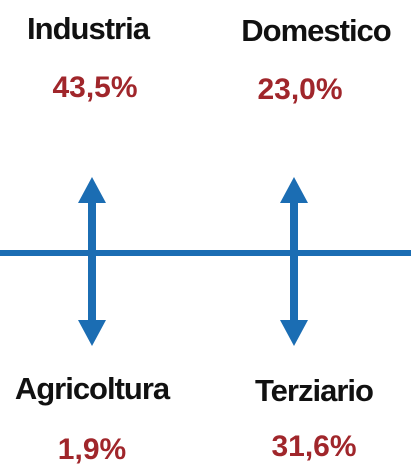  What do you see at coordinates (314, 390) in the screenshot?
I see `sector-label: Terziario` at bounding box center [314, 390].